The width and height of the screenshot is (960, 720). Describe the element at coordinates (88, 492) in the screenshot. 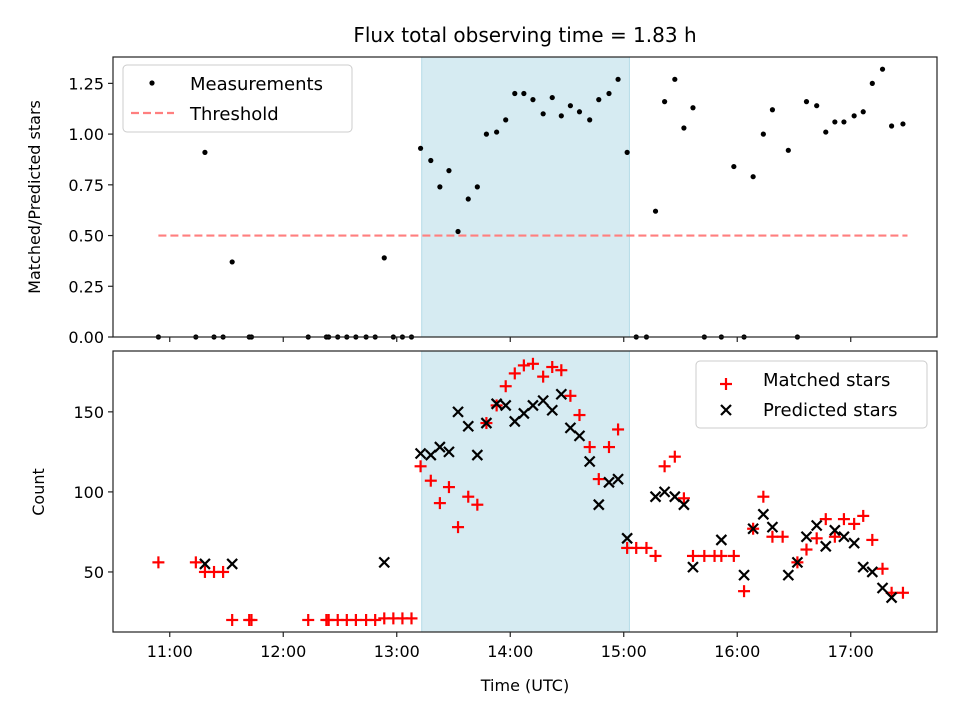

I see `y-tick-label: 100` at that location.